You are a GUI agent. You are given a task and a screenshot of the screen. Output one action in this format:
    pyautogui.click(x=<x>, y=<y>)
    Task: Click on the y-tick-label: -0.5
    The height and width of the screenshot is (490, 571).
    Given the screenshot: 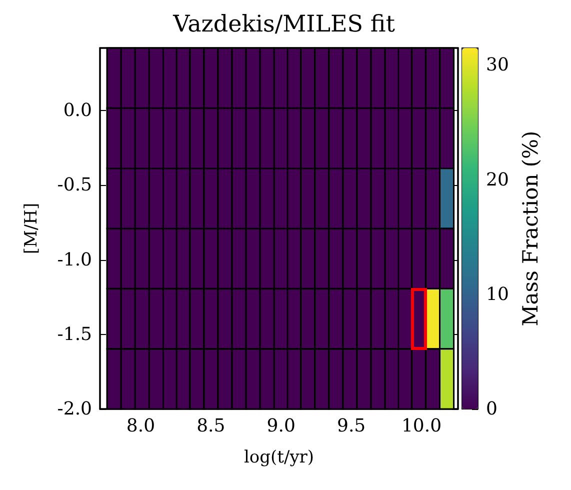 What is the action you would take?
    pyautogui.click(x=74, y=185)
    